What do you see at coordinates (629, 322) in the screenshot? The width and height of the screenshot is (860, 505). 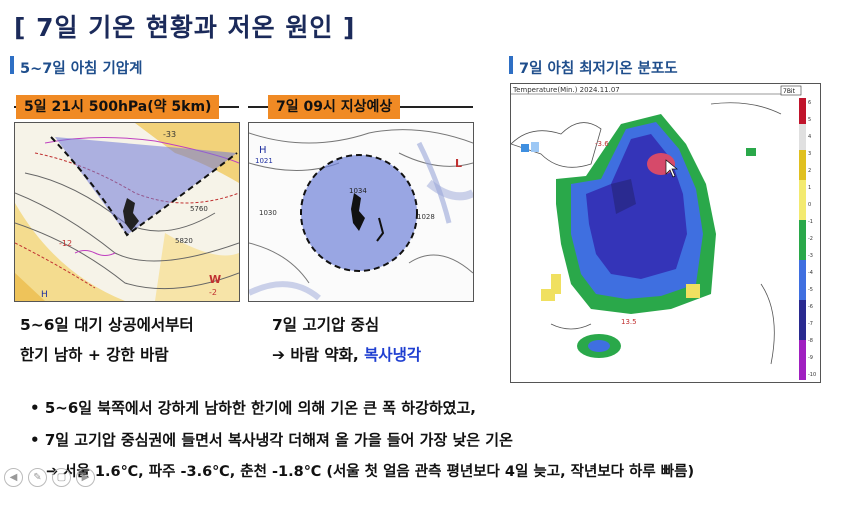 I see `south-temperature-label: 13.5` at bounding box center [629, 322].